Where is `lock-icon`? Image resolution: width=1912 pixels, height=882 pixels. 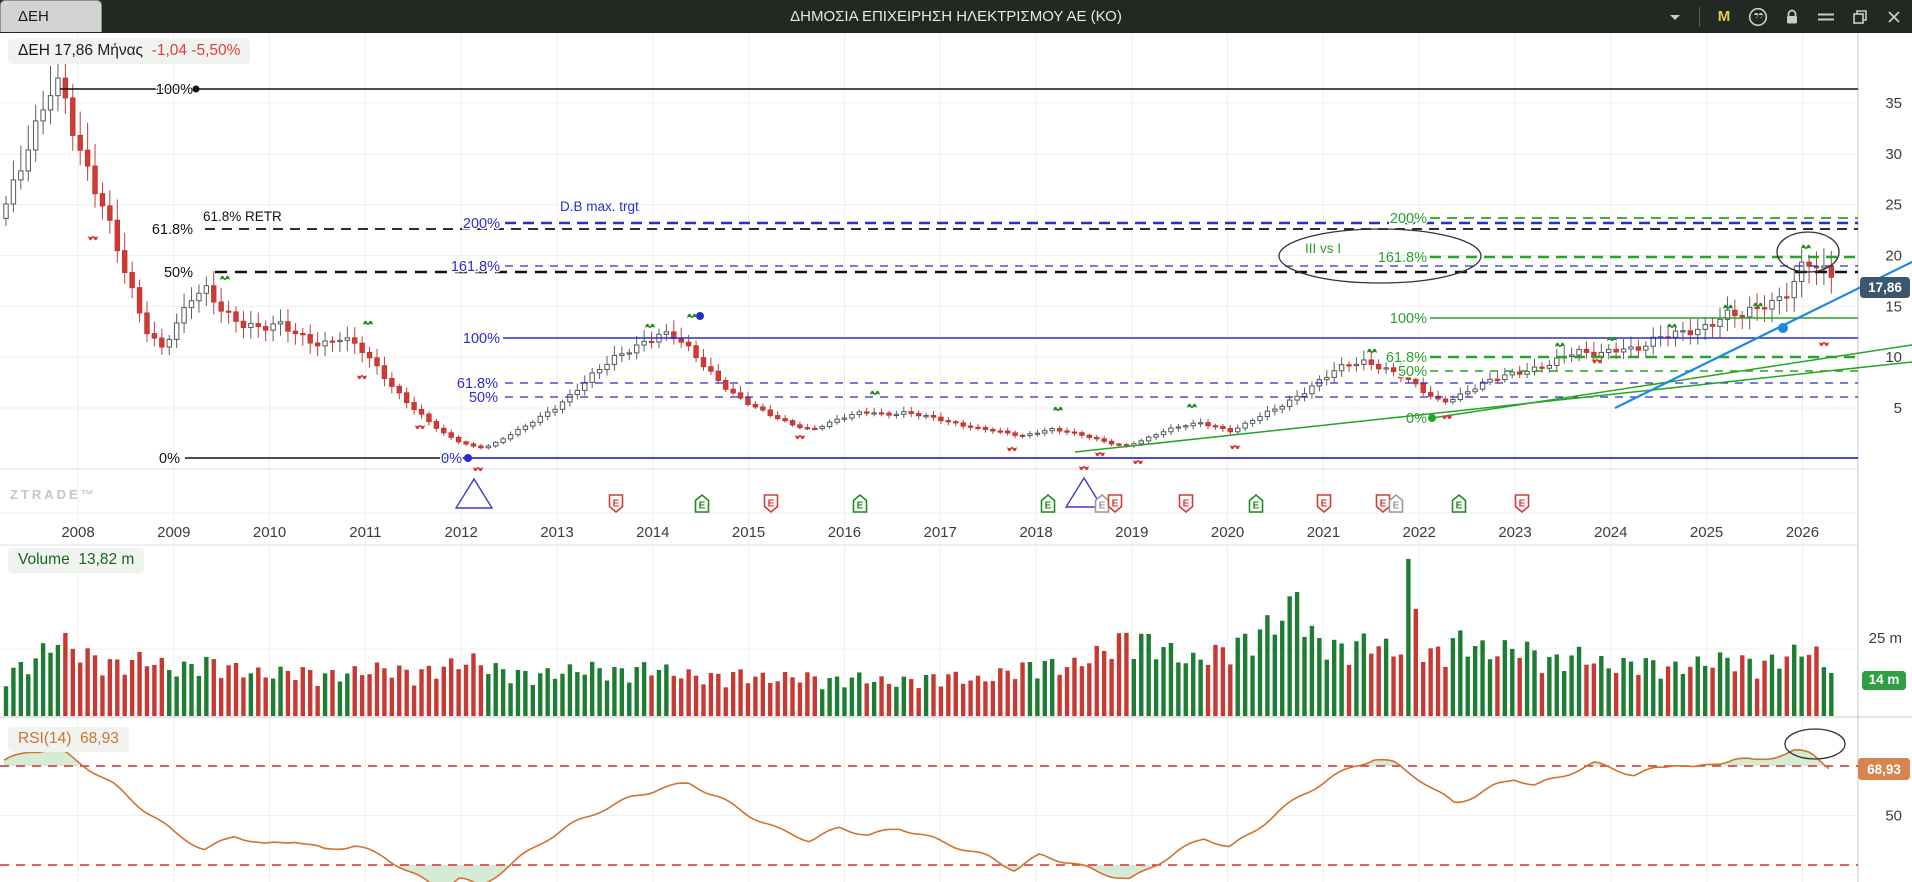 lock-icon is located at coordinates (1792, 17).